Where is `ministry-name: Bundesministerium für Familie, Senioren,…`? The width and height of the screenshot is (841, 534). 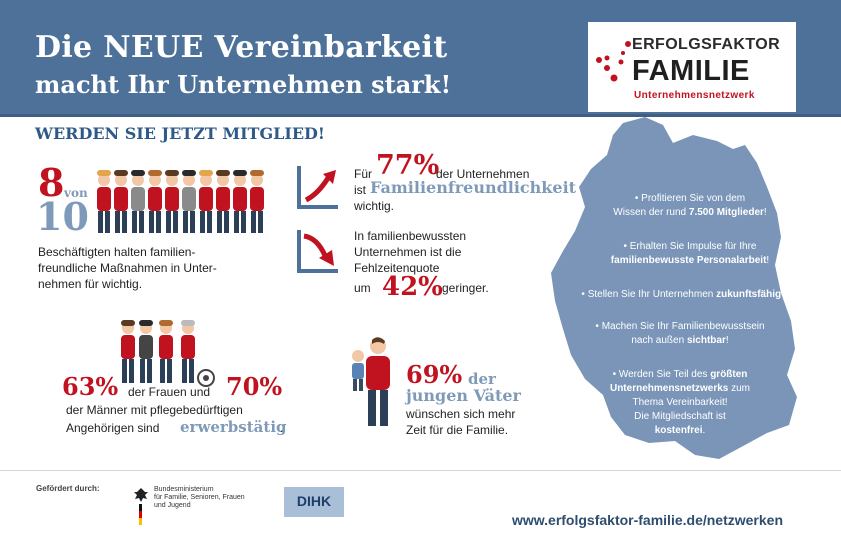 ministry-name: Bundesministerium für Familie, Senioren,… is located at coordinates (199, 497).